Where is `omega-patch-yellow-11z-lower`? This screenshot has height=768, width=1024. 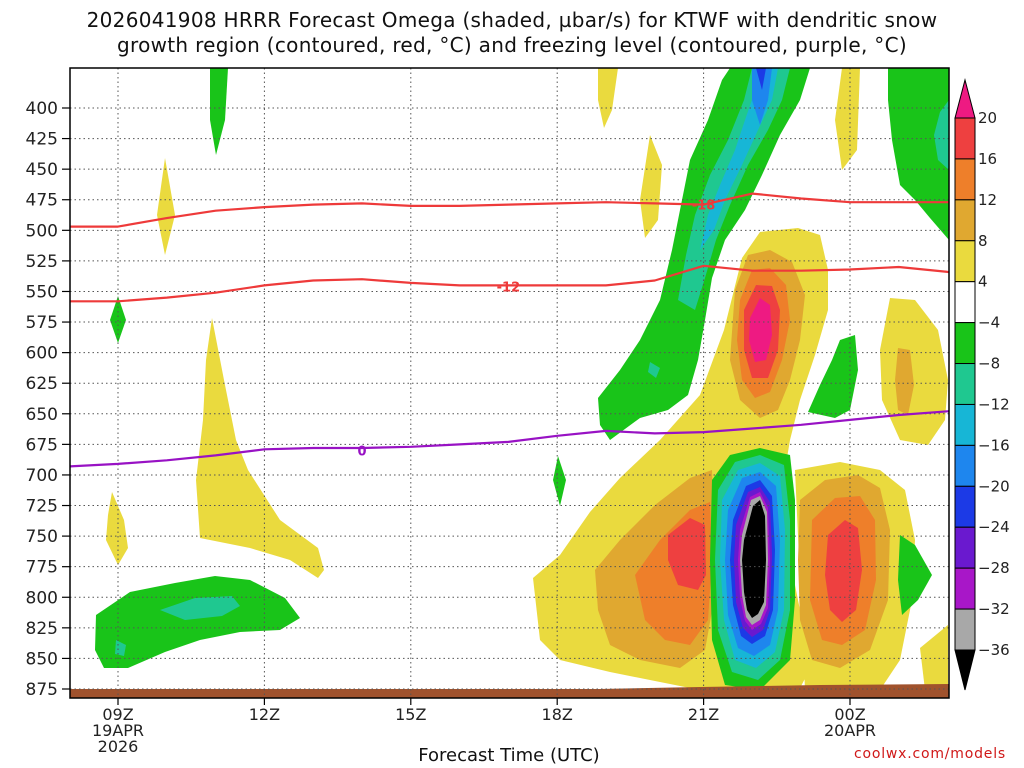 omega-patch-yellow-11z-lower is located at coordinates (260, 448).